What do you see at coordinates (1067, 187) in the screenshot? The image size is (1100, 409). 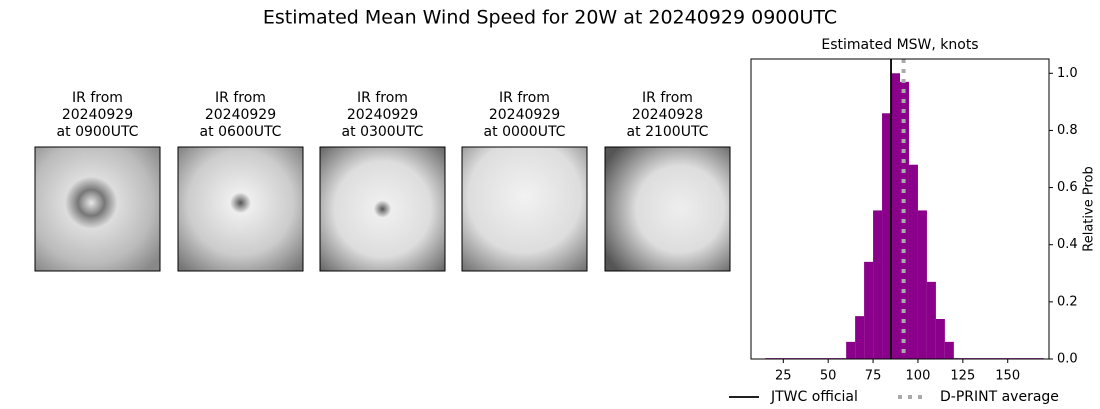 I see `y-tick-label: 0.6` at bounding box center [1067, 187].